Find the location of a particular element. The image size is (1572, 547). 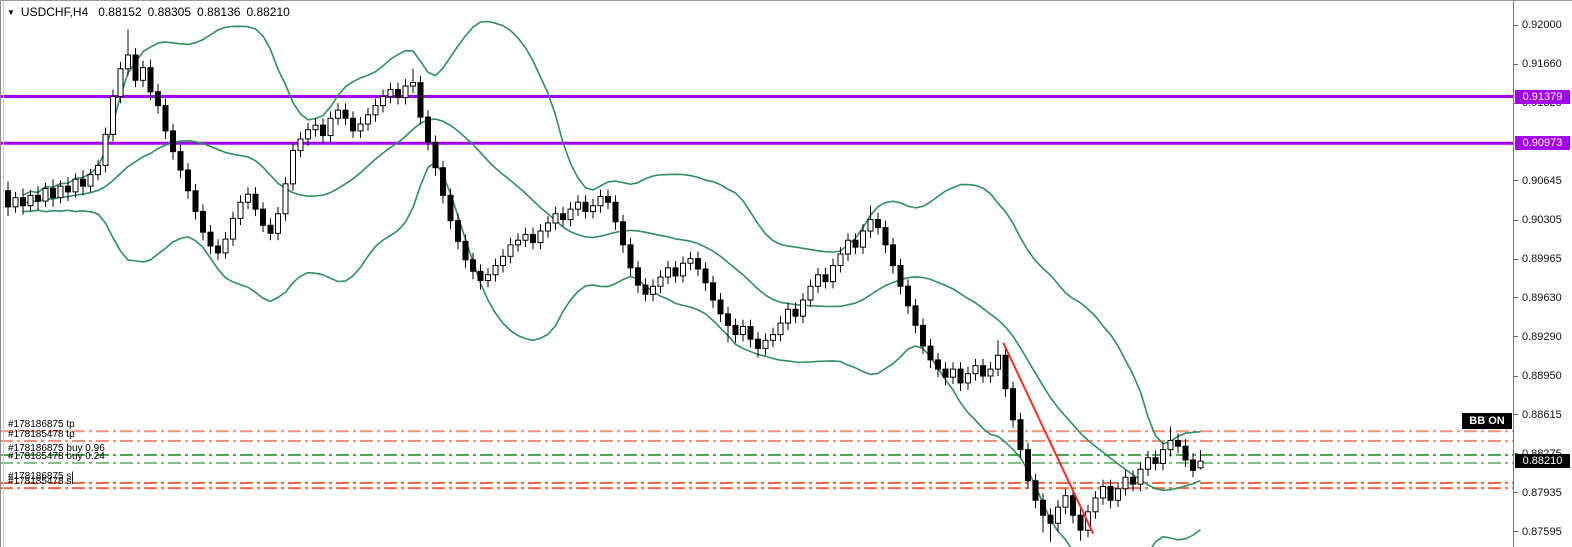

order-line-label: #178186875 tp is located at coordinates (41, 425).